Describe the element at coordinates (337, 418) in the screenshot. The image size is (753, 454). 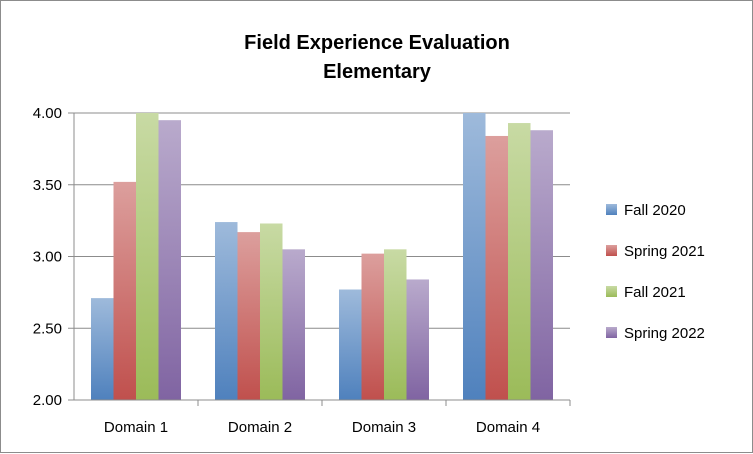
I see `x-axis-ticks: Domain 1 Domain 2 Domain 3 Domain 4` at that location.